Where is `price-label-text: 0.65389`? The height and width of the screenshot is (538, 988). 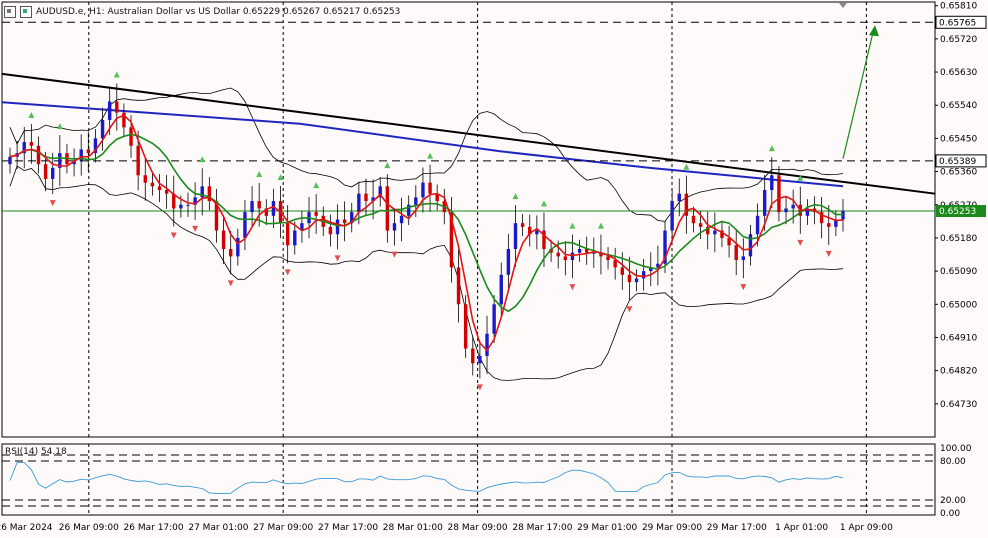 price-label-text: 0.65389 is located at coordinates (957, 162).